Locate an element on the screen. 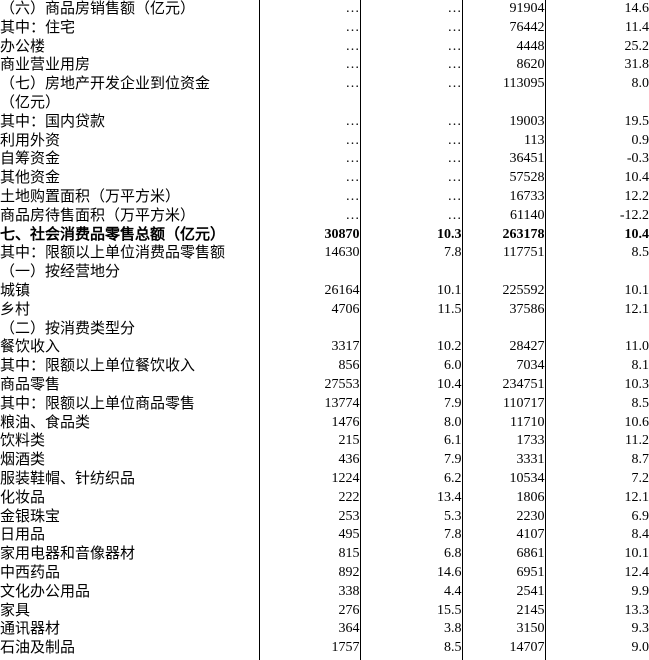 The height and width of the screenshot is (660, 649). value-cell: 3150 is located at coordinates (504, 630).